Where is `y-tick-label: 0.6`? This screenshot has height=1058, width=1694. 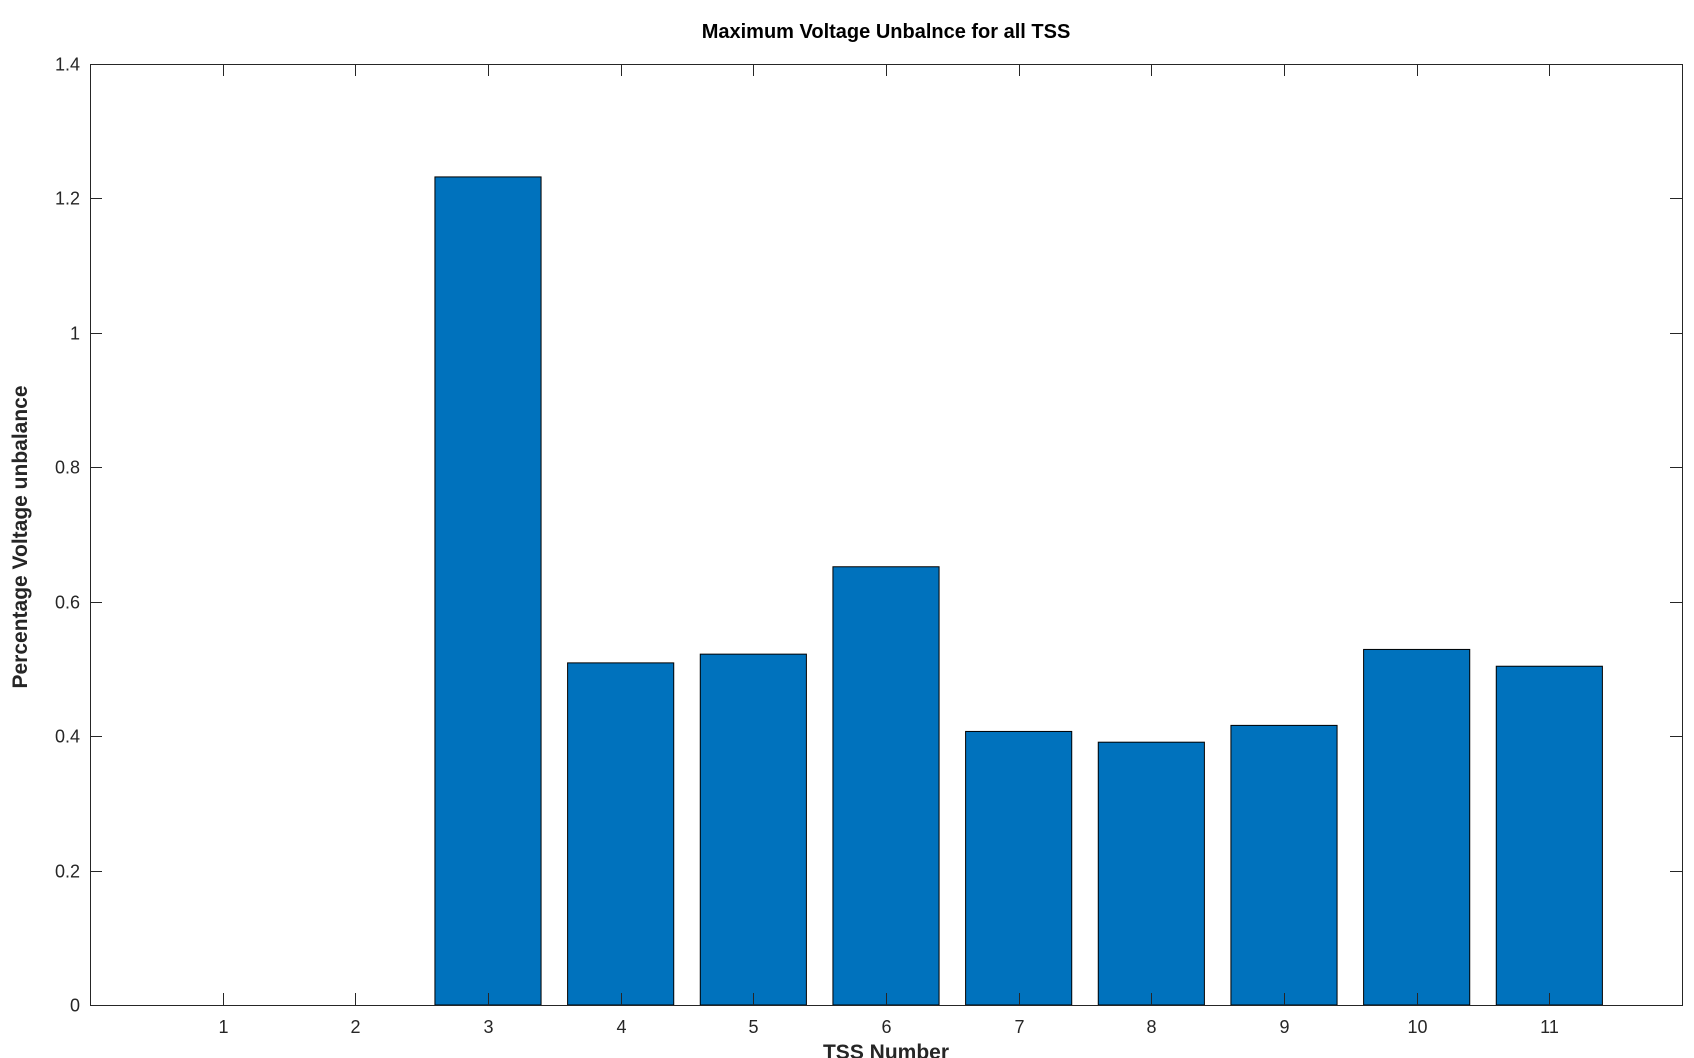
y-tick-label: 0.6 is located at coordinates (67, 603).